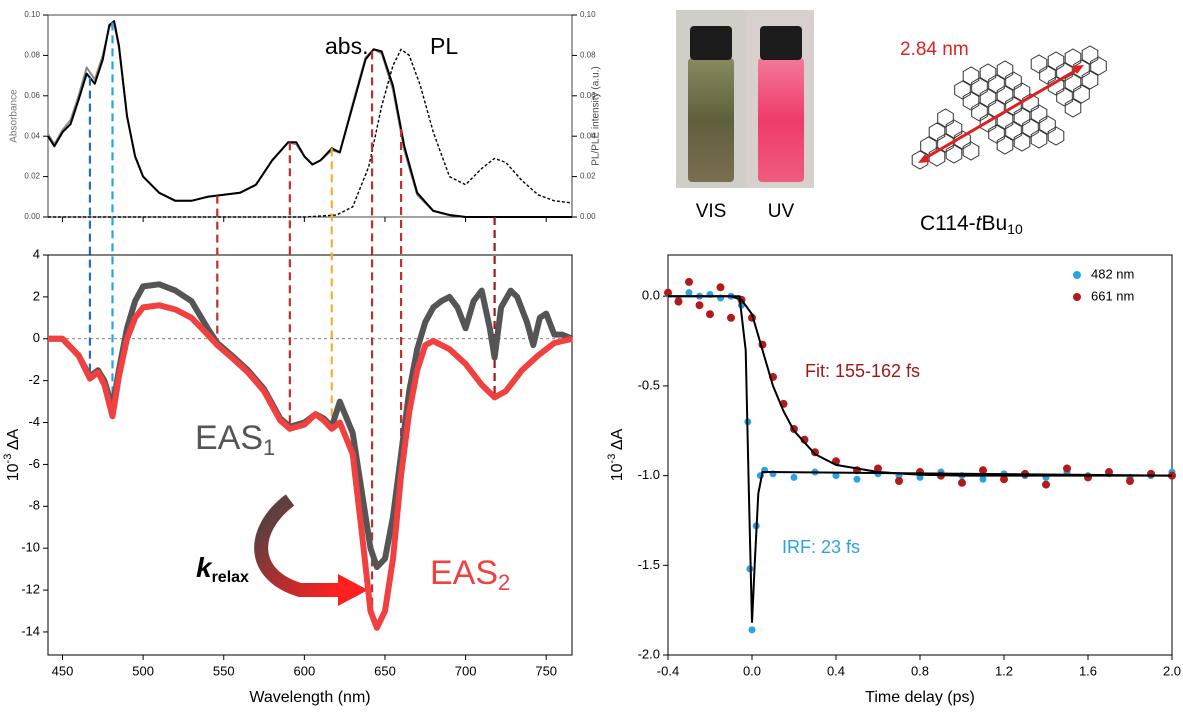 The image size is (1183, 715). What do you see at coordinates (1112, 273) in the screenshot?
I see `legend-label: 482 nm` at bounding box center [1112, 273].